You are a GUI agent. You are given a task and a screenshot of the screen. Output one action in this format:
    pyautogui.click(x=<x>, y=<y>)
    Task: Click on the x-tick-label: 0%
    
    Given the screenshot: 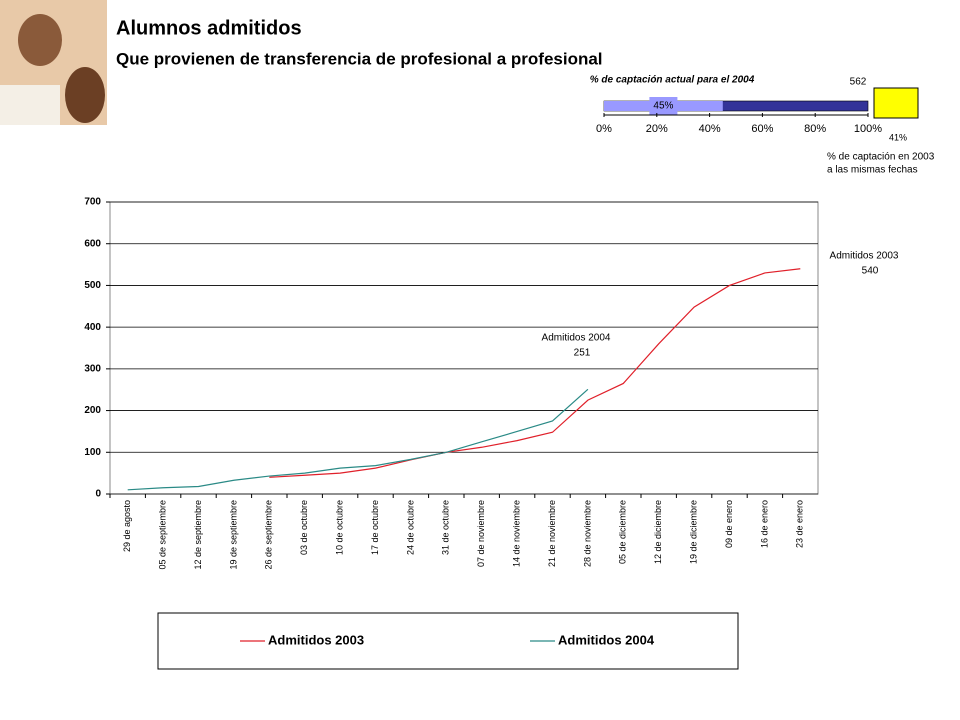 What is the action you would take?
    pyautogui.click(x=604, y=129)
    